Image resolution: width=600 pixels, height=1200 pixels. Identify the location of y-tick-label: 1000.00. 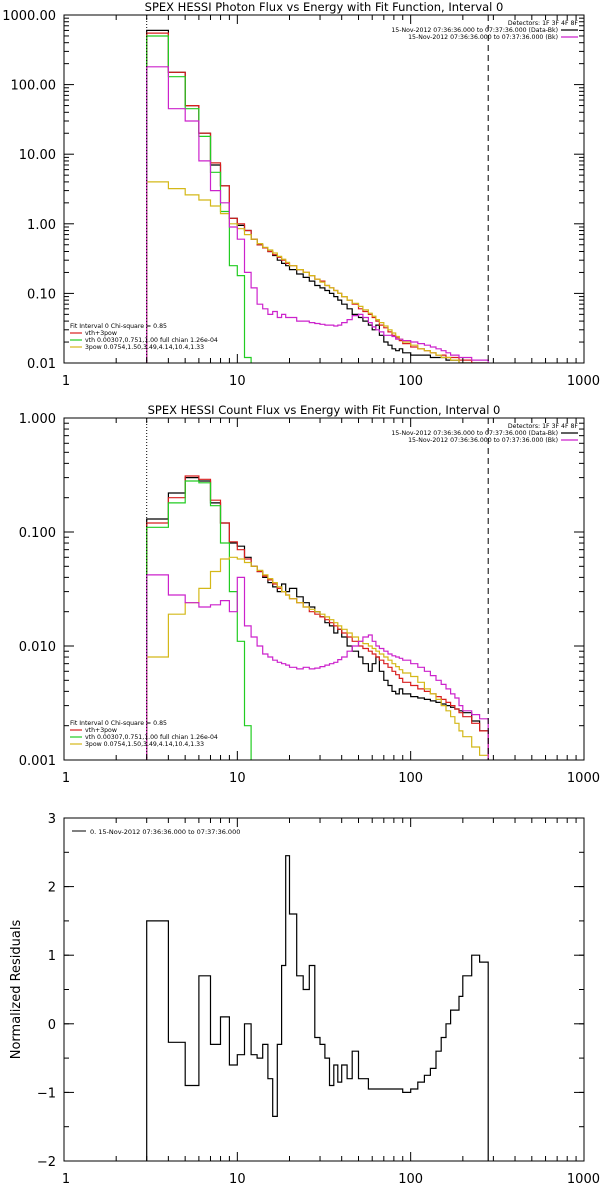
(29, 16).